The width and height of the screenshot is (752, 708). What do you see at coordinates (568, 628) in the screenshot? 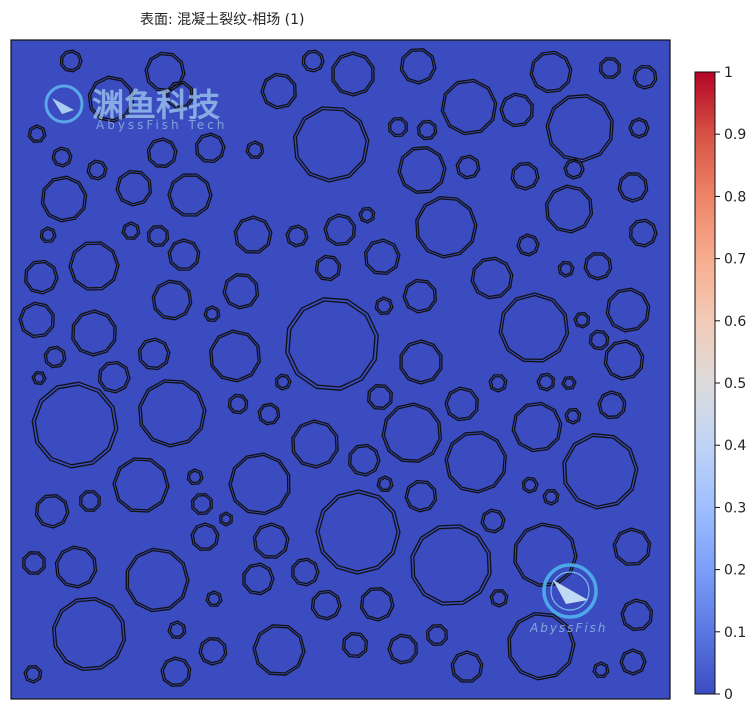
I see `watermark-badge-text: AbyssFish` at bounding box center [568, 628].